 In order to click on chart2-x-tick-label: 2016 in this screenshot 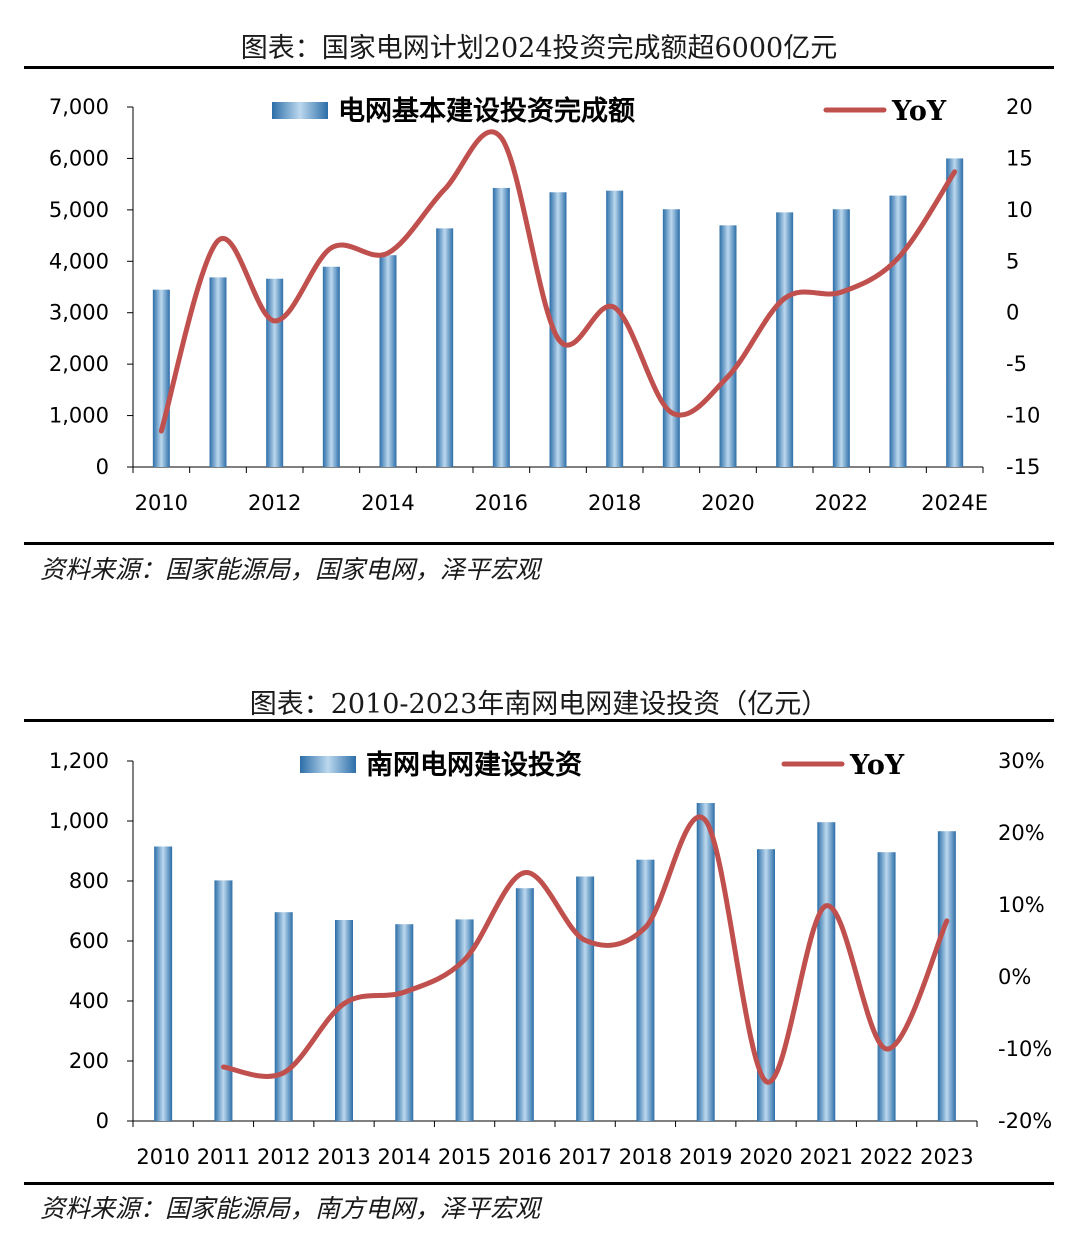, I will do `click(524, 1157)`.